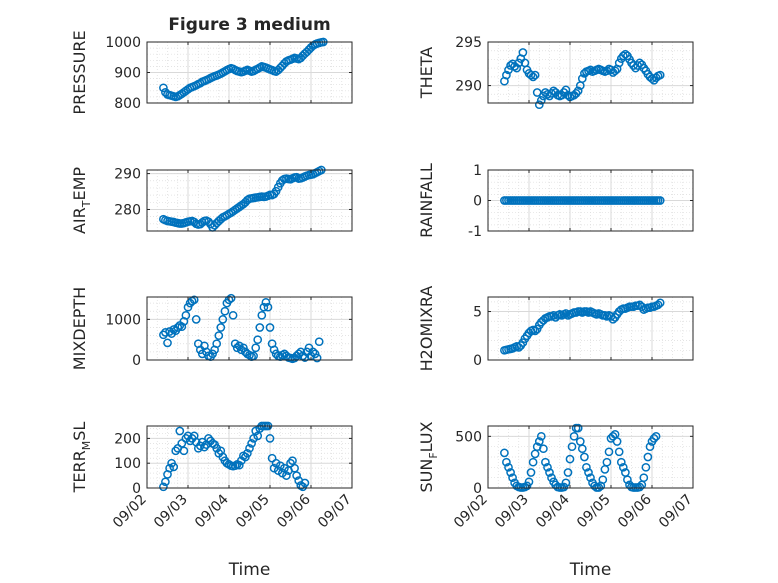  What do you see at coordinates (81, 458) in the screenshot?
I see `y-axis-label: TERRMSL` at bounding box center [81, 458].